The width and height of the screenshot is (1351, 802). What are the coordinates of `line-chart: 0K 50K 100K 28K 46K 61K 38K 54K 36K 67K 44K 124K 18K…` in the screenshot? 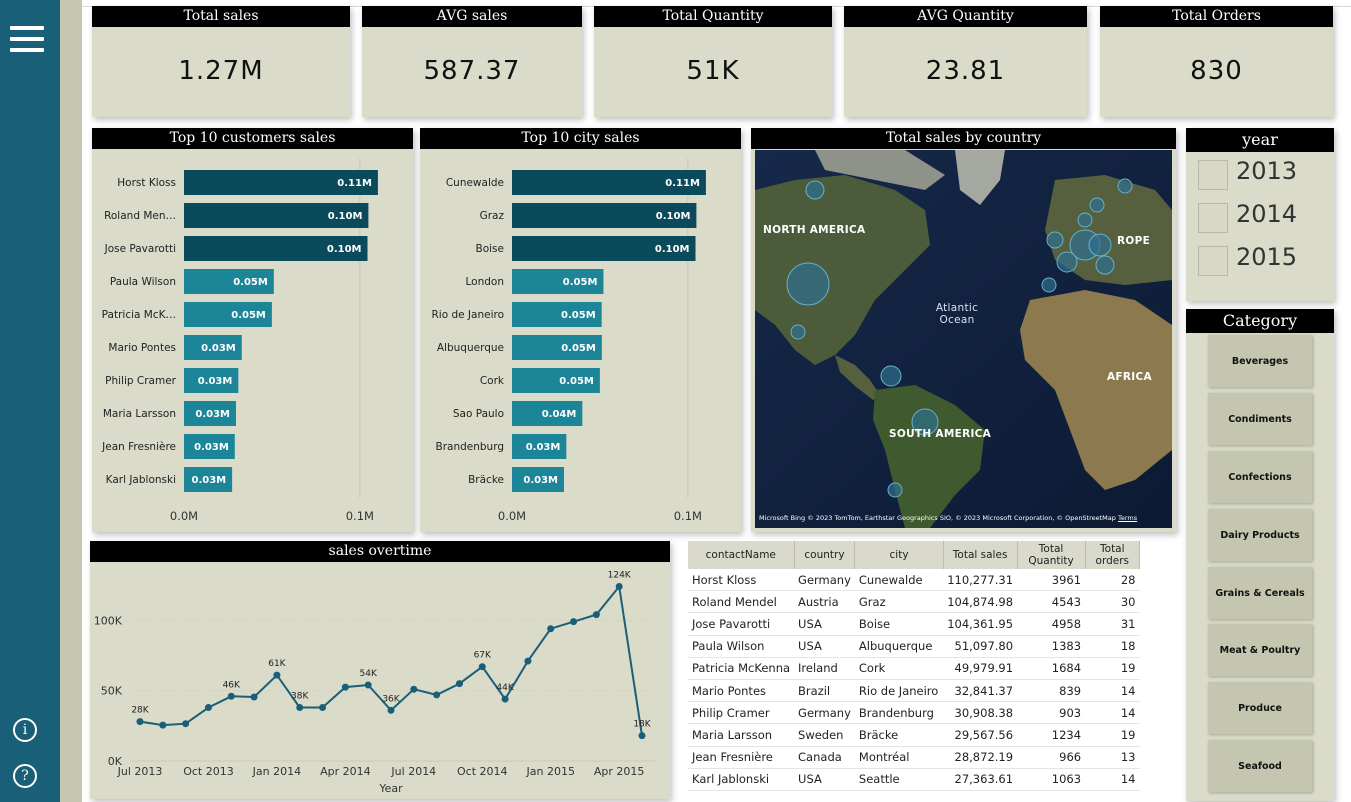 It's located at (380, 670).